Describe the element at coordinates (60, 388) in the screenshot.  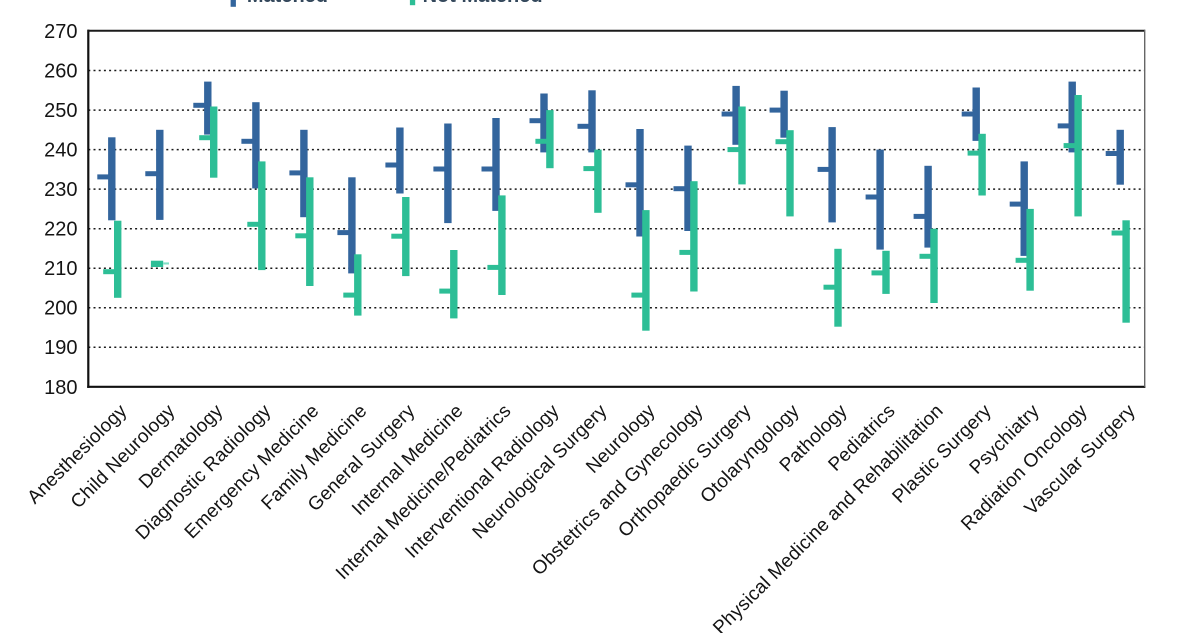
I see `svg-text: 180` at that location.